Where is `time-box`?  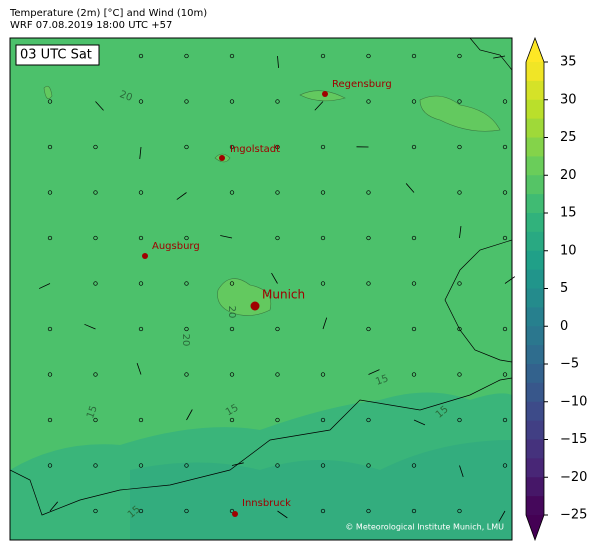
time-box is located at coordinates (57, 55).